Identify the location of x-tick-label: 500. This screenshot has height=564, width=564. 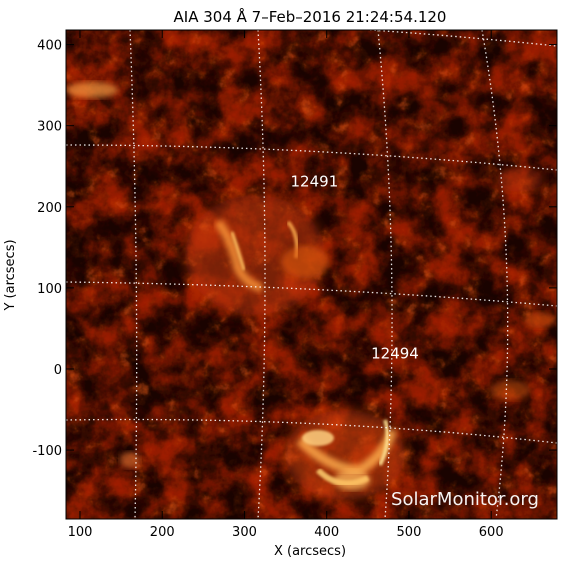
(409, 532).